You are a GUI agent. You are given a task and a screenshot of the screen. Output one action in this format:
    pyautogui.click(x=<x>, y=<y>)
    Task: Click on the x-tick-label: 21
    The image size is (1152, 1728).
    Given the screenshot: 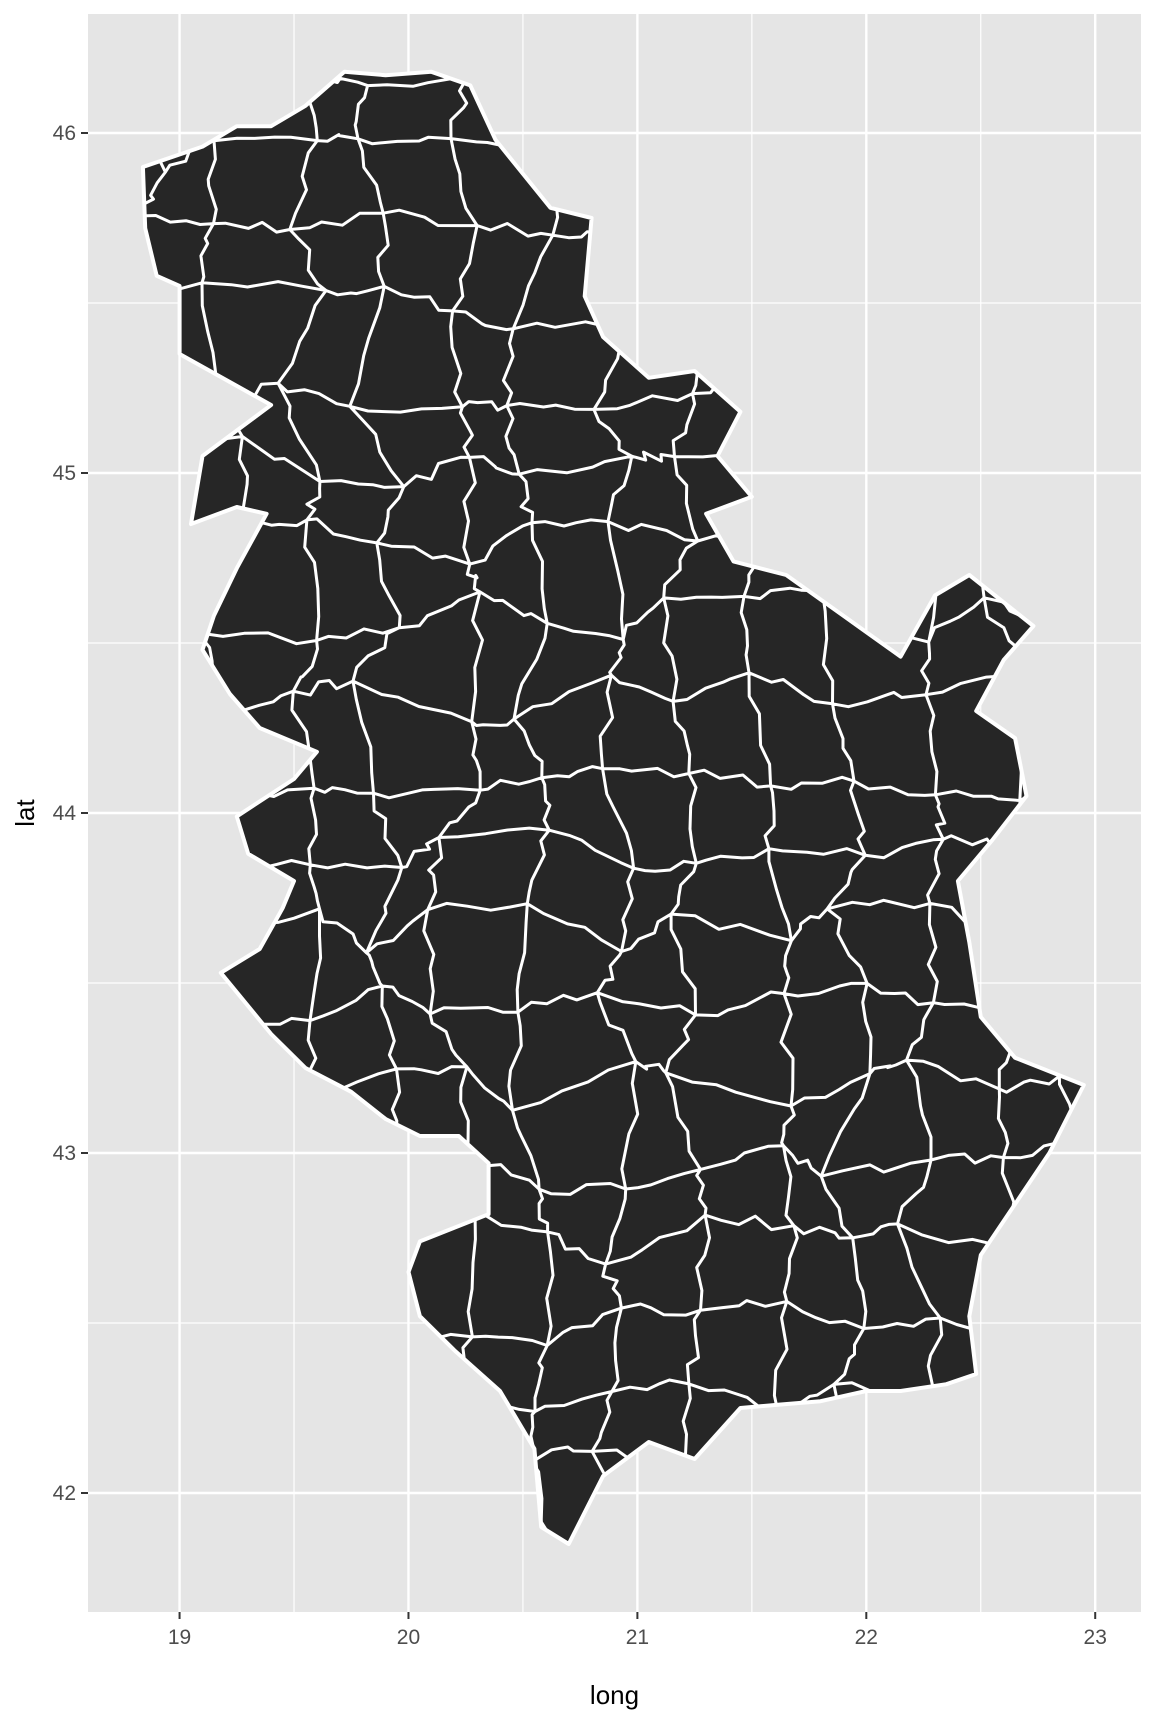 What is the action you would take?
    pyautogui.click(x=637, y=1637)
    